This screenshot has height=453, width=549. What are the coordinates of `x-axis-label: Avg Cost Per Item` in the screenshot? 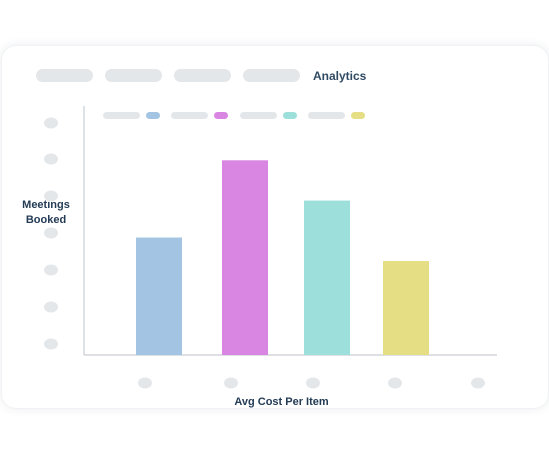 It's located at (281, 402).